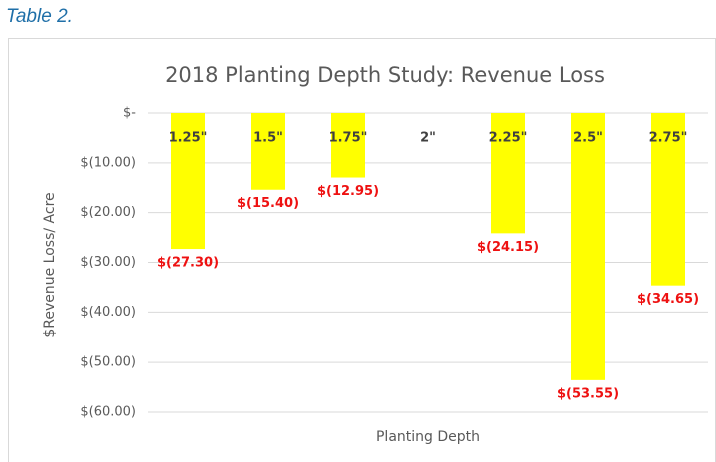 This screenshot has width=716, height=462. I want to click on y-axis-title: $Revenue Loss/ Acre, so click(50, 264).